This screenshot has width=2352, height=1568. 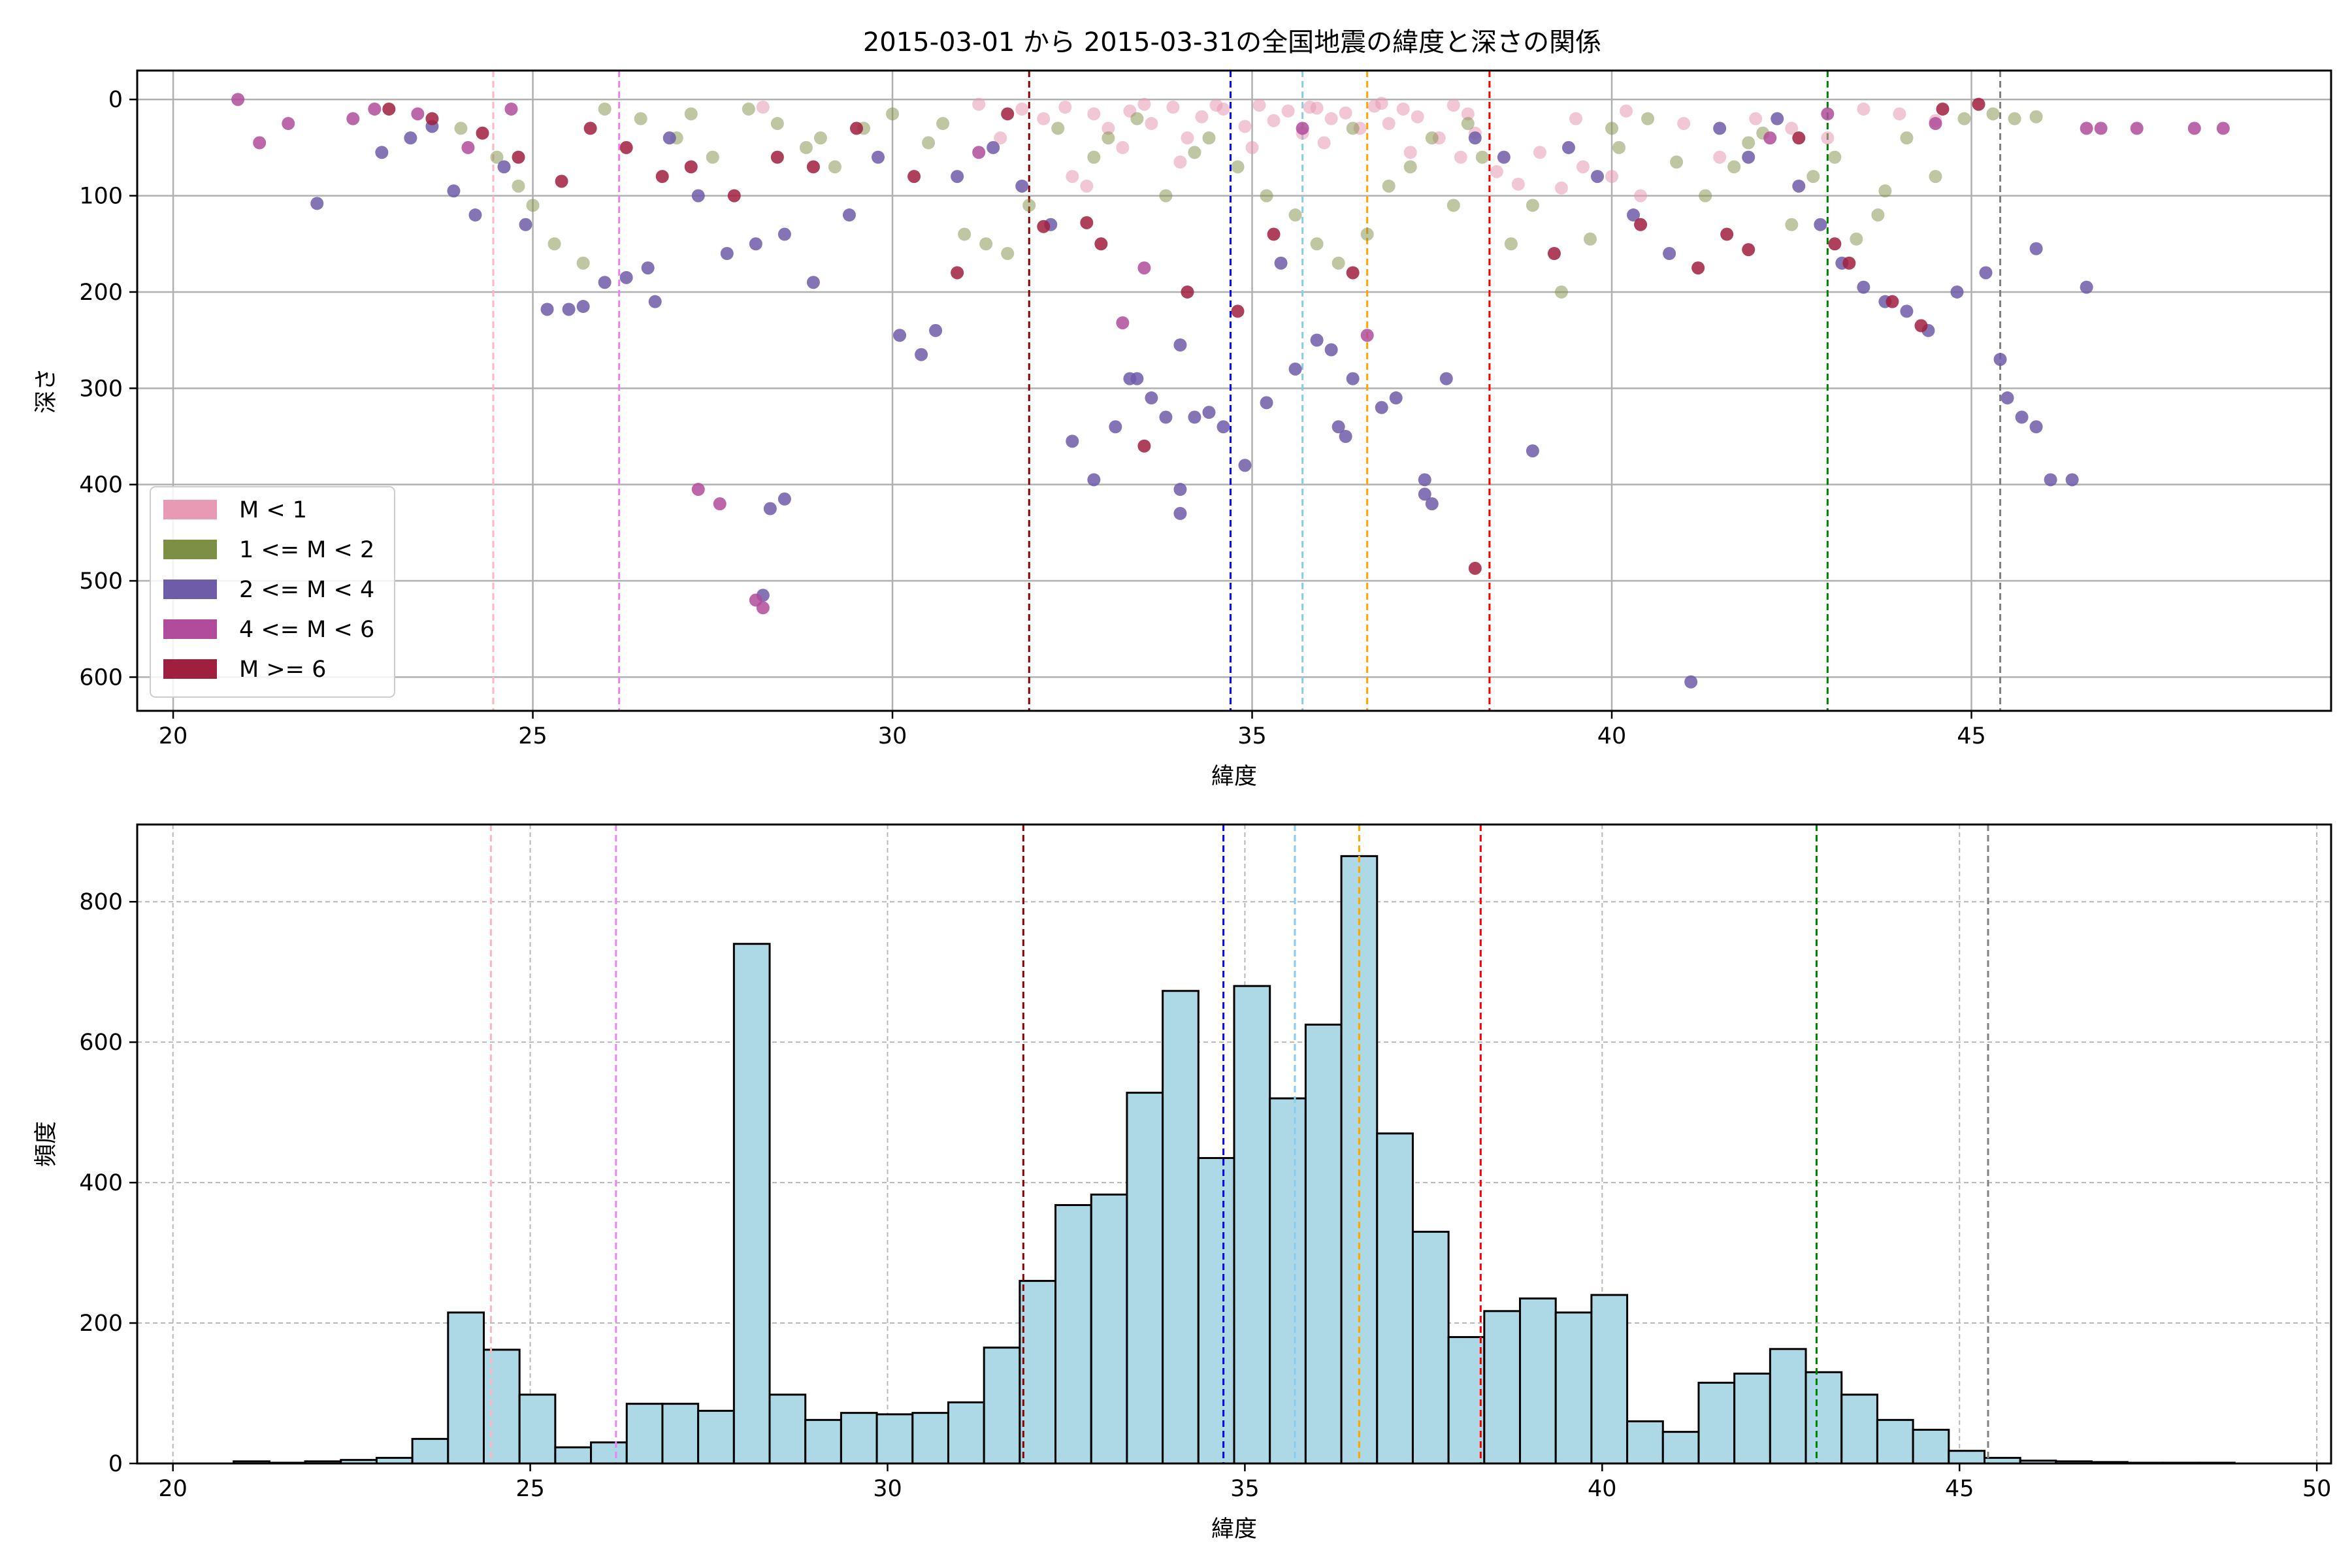 What do you see at coordinates (532, 736) in the screenshot?
I see `x-tick-label: 25` at bounding box center [532, 736].